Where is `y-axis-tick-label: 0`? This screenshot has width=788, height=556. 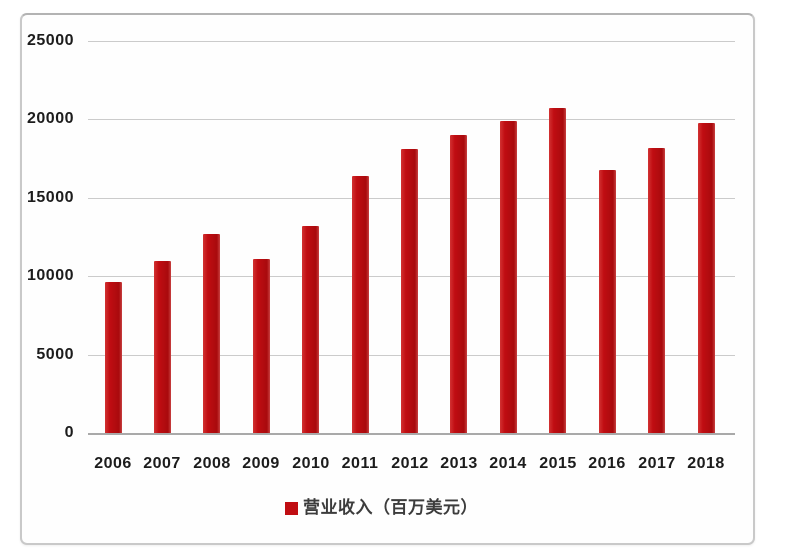
y-axis-tick-label: 0 is located at coordinates (69, 432).